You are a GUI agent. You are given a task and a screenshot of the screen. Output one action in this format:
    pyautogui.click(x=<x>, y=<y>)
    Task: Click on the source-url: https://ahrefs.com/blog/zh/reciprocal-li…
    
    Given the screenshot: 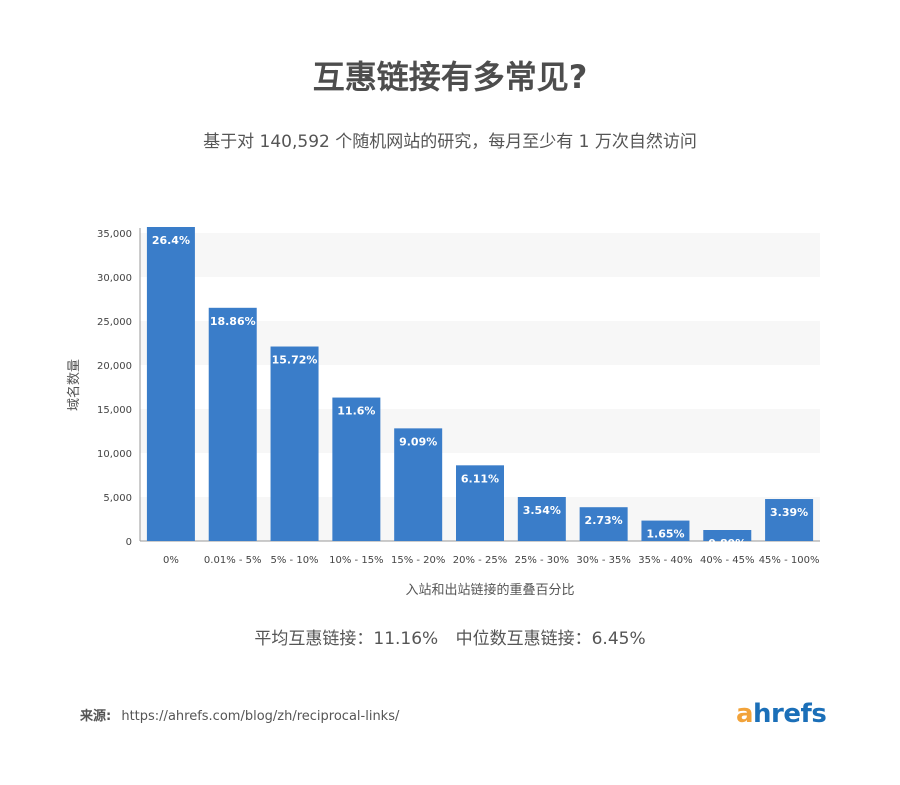 What is the action you would take?
    pyautogui.click(x=260, y=716)
    